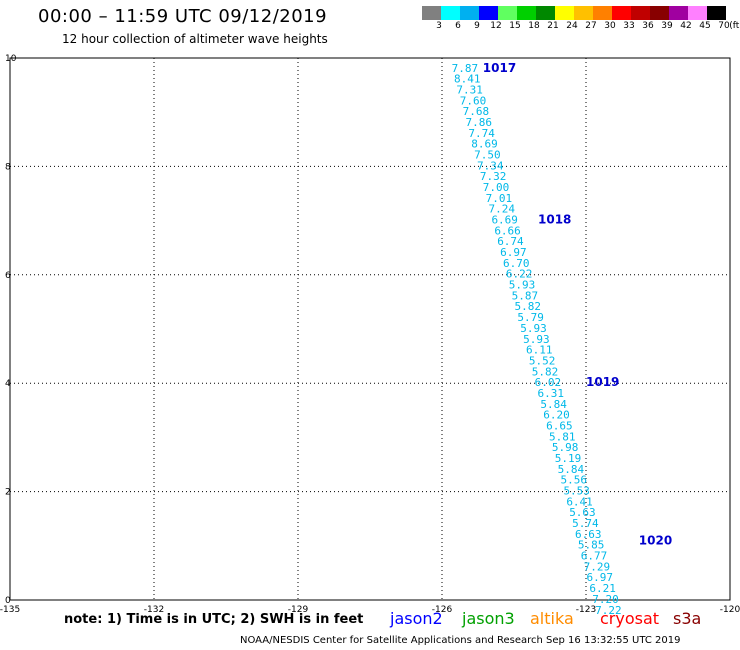 The width and height of the screenshot is (740, 650). What do you see at coordinates (490, 165) in the screenshot?
I see `swh-value: 7.34` at bounding box center [490, 165].